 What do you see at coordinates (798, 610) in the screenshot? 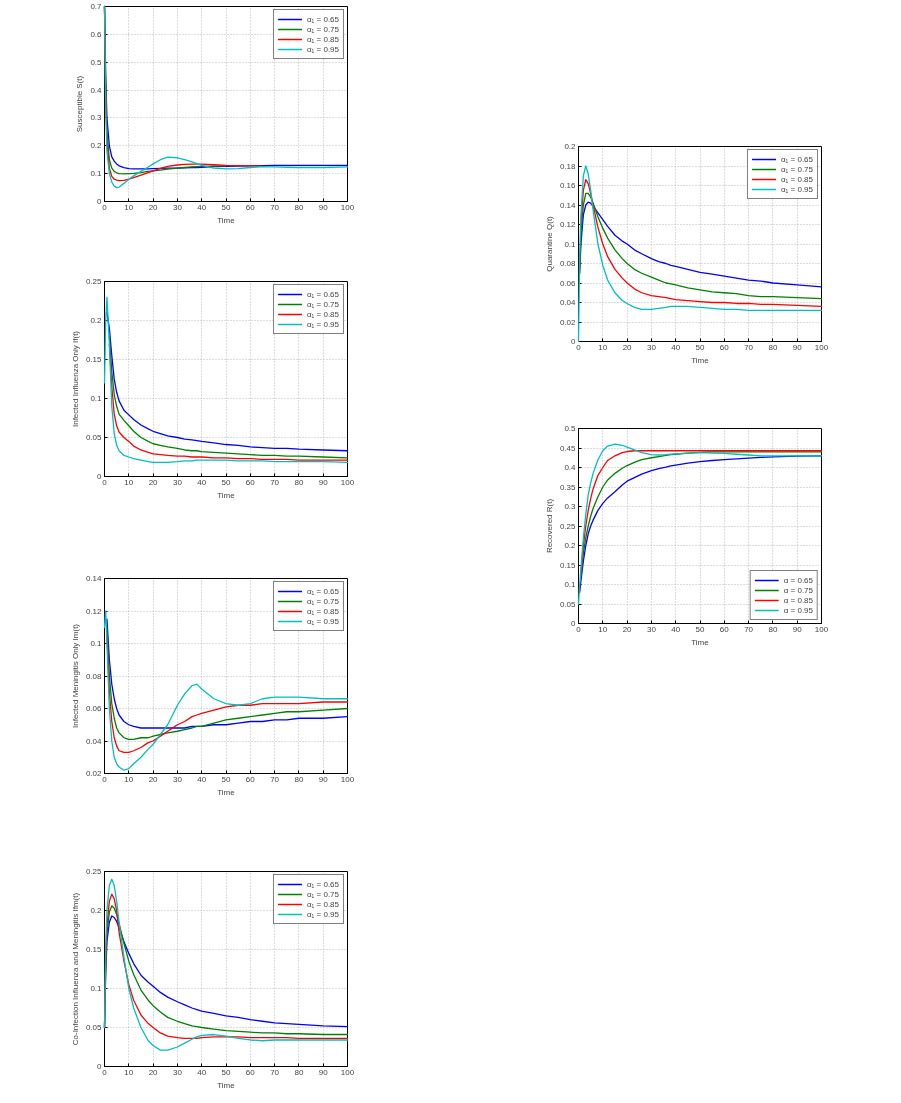
I see `legend-label: α = 0.95` at bounding box center [798, 610].